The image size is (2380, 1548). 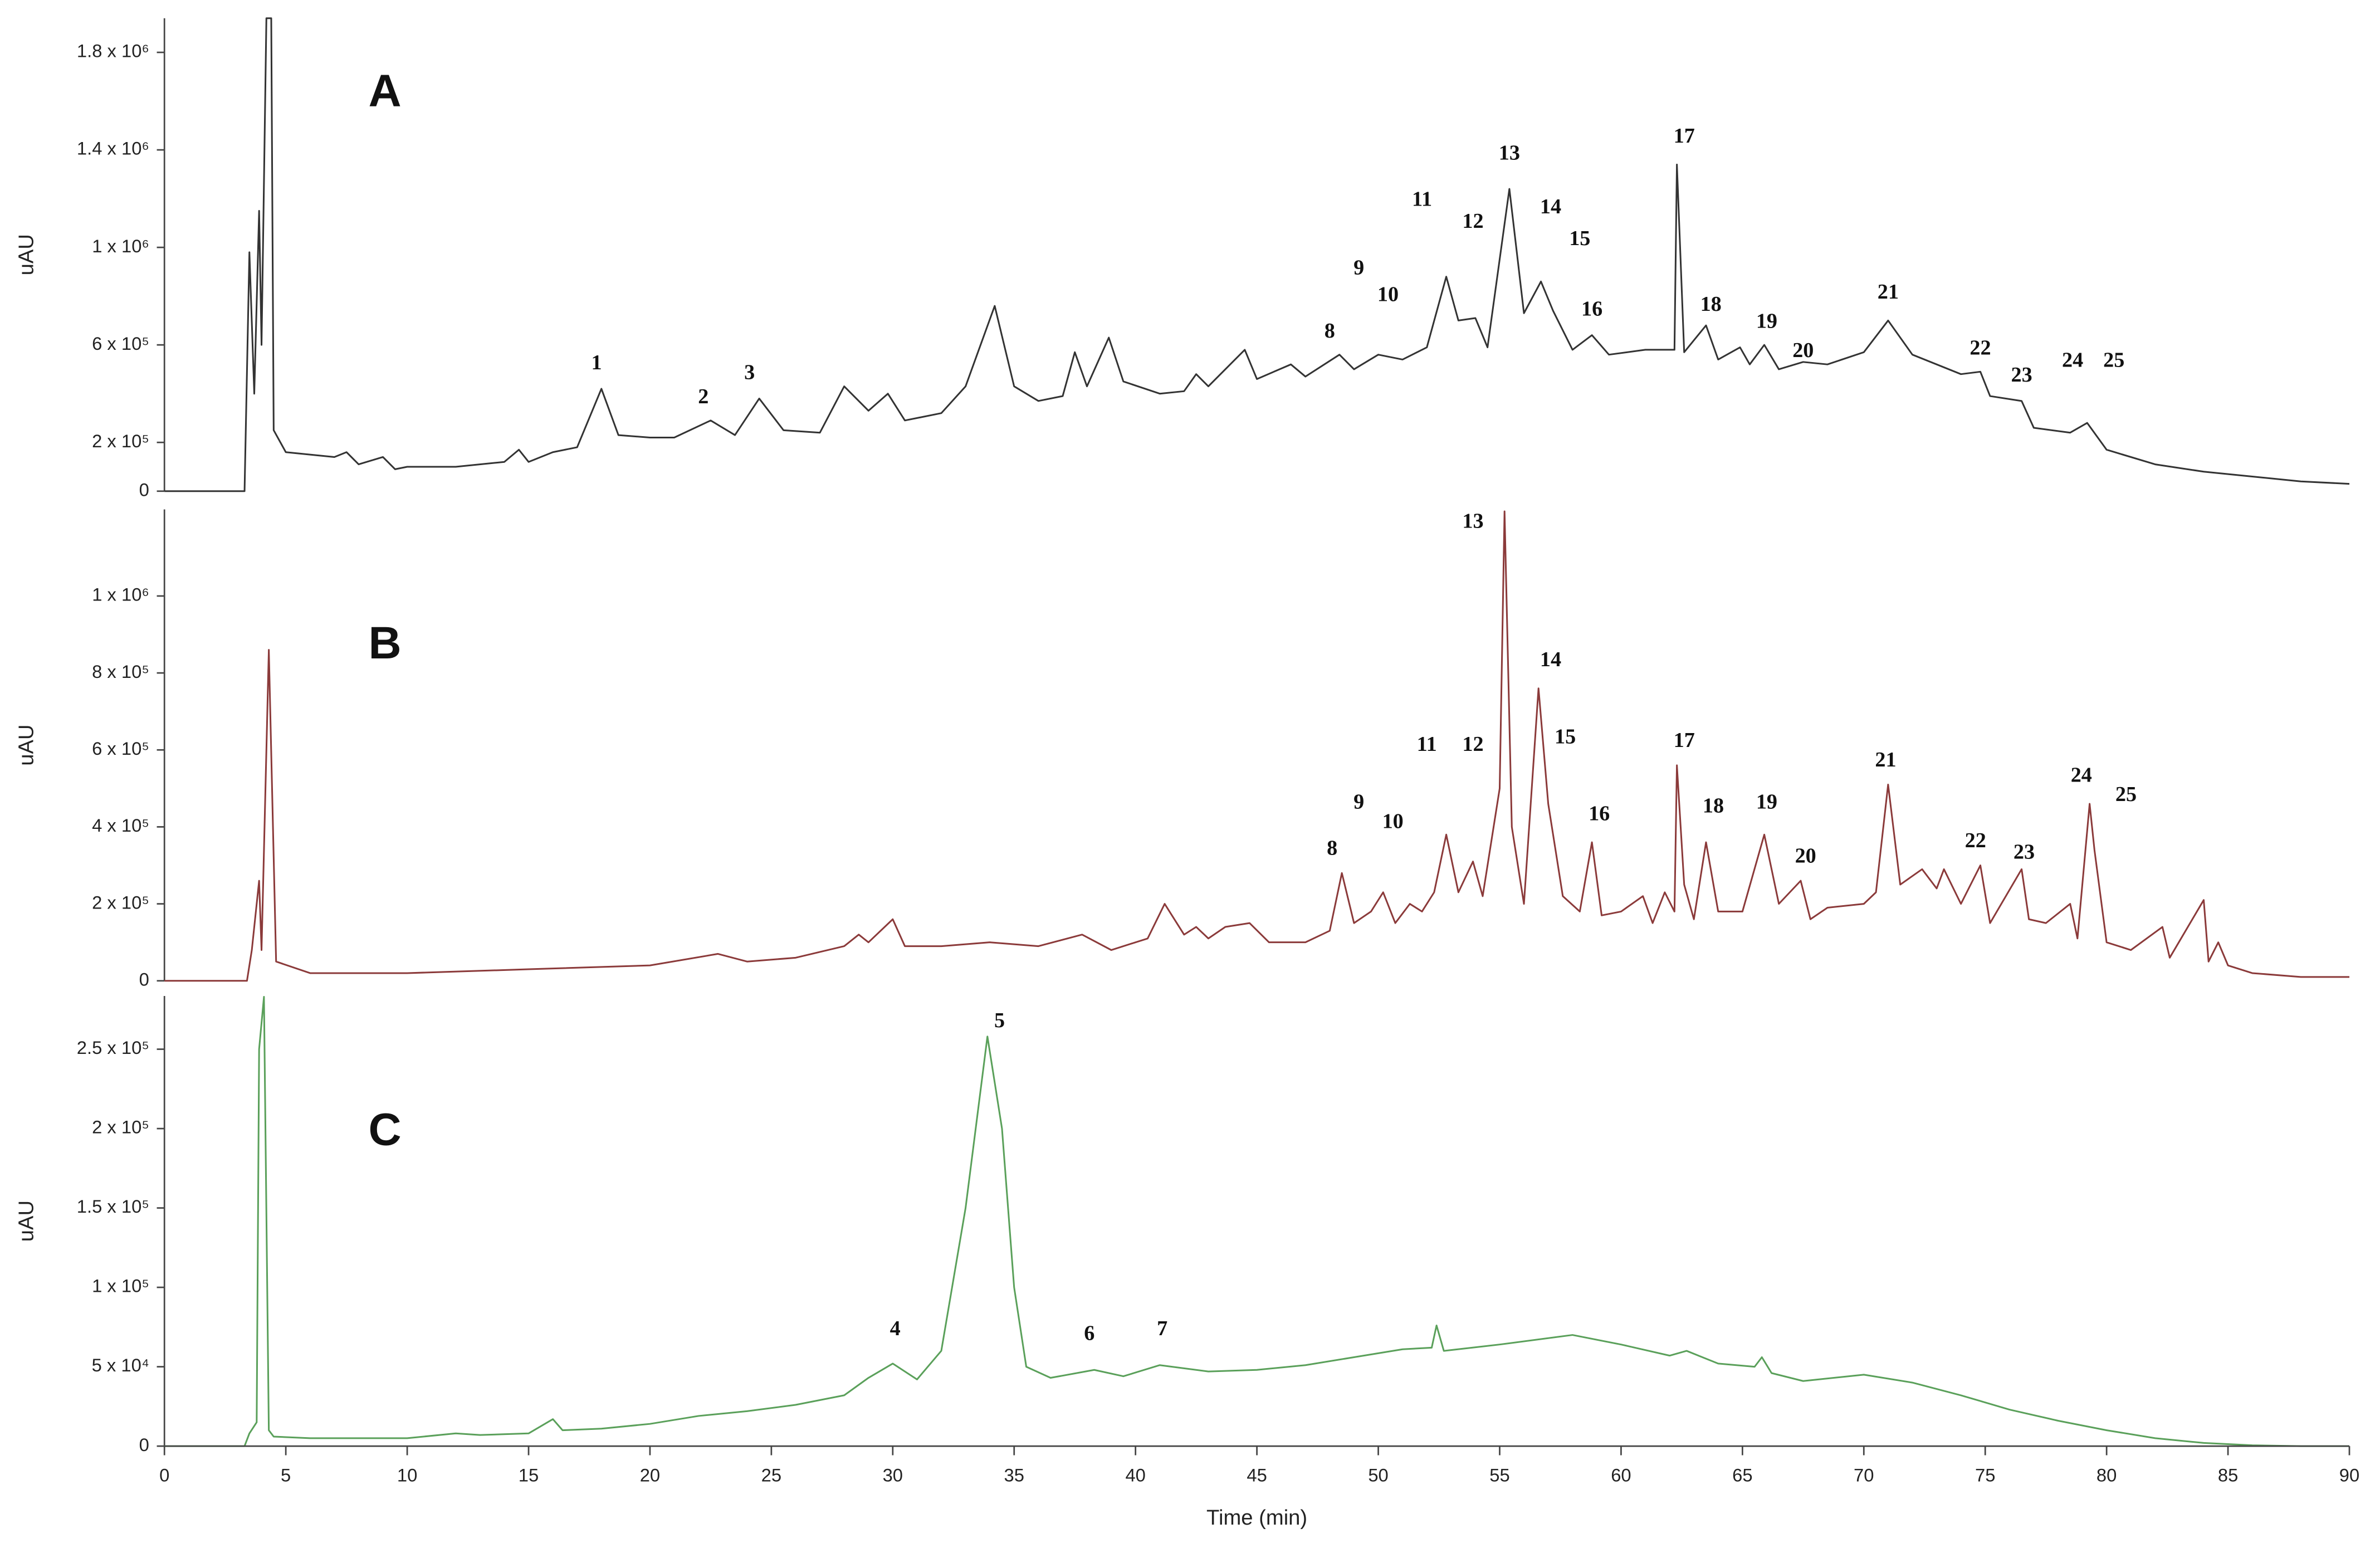 What do you see at coordinates (113, 51) in the screenshot?
I see `y-tick-label: 1.8 x 10⁶` at bounding box center [113, 51].